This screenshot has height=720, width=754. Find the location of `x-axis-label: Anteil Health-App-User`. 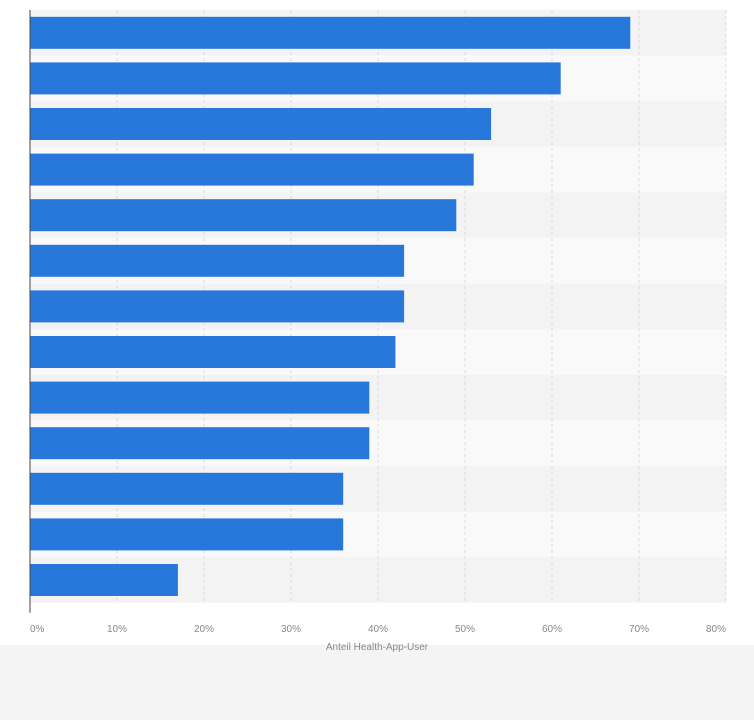

x-axis-label: Anteil Health-App-User is located at coordinates (377, 647).